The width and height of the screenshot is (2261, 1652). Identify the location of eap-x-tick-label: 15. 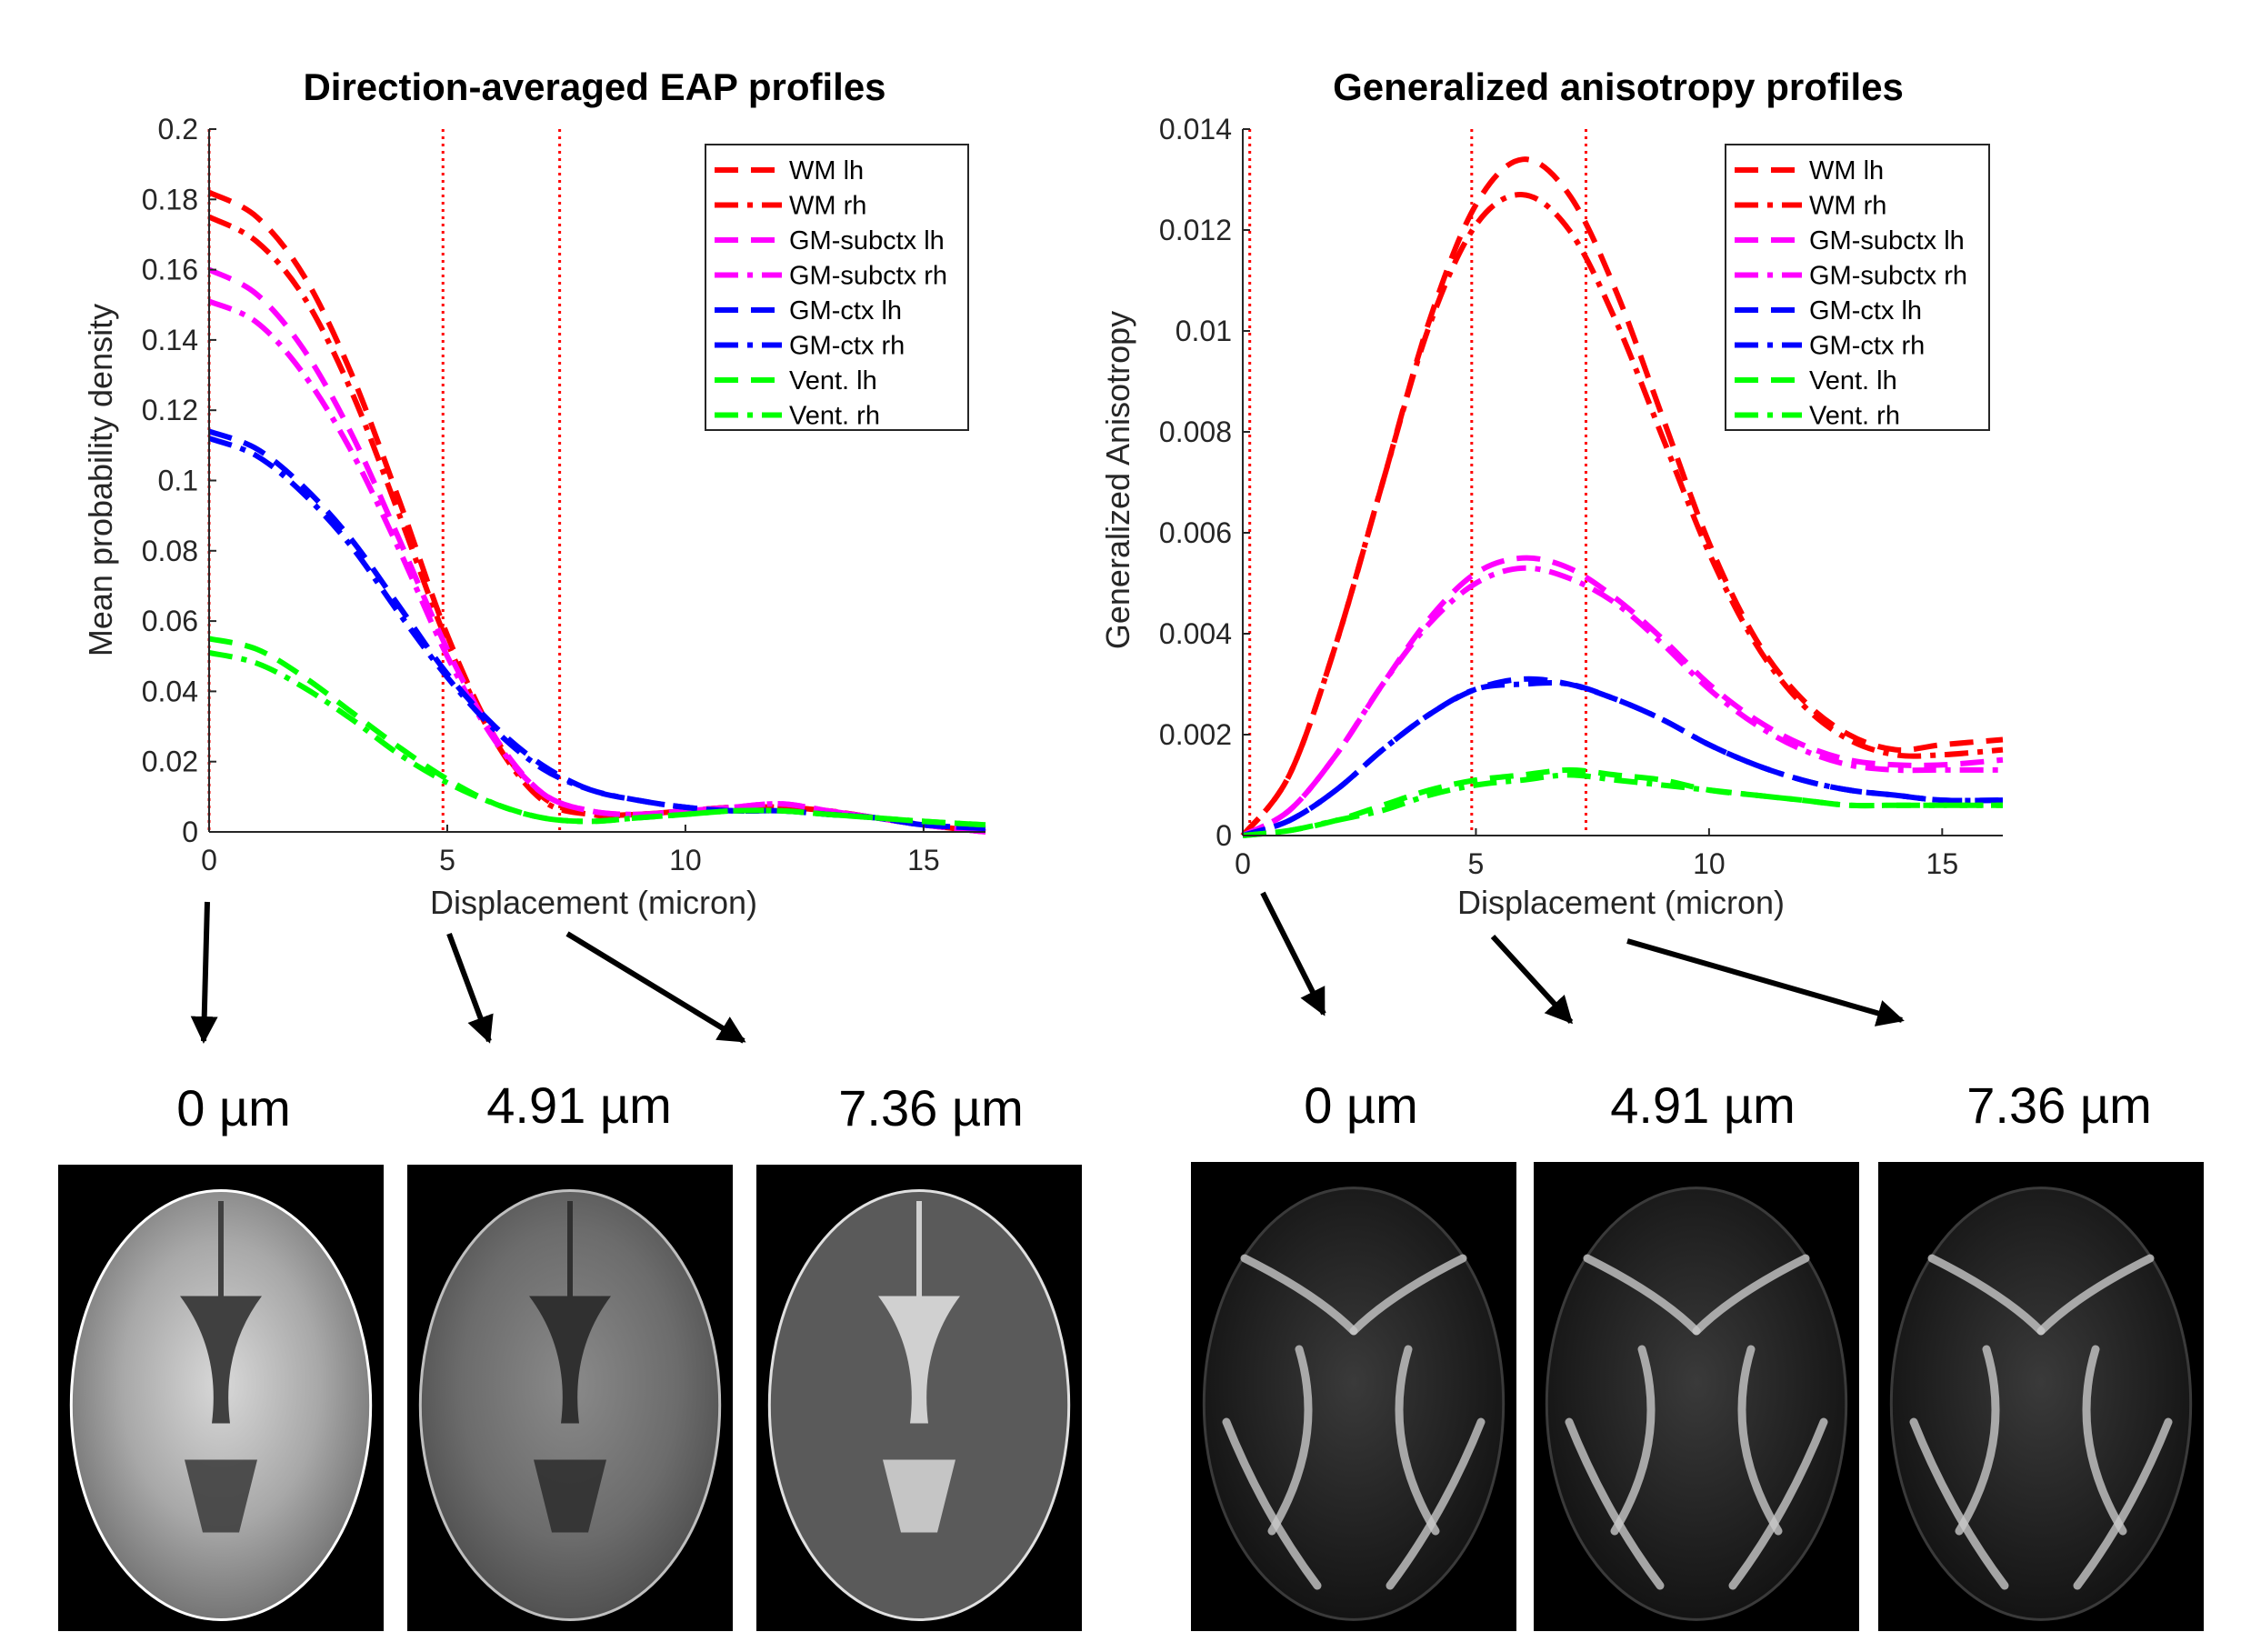
(923, 860).